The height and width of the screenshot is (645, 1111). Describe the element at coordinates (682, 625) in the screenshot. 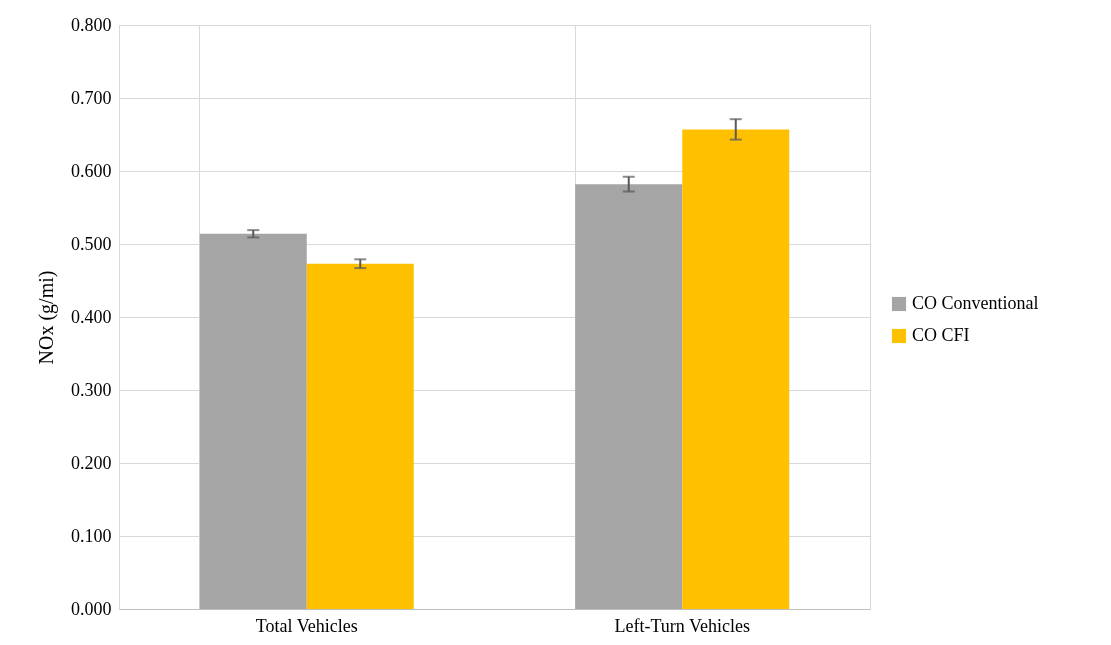

I see `x-tick-label: Left-Turn Vehicles` at that location.